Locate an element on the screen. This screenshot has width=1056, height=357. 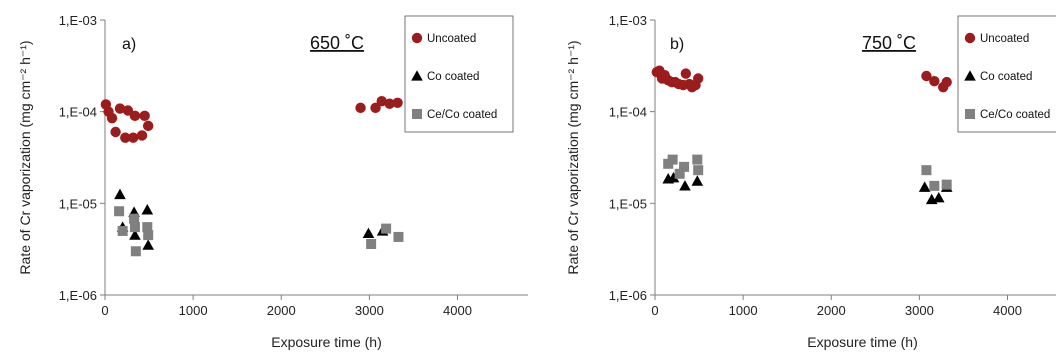
temperature-label: 750 ˚C is located at coordinates (889, 43).